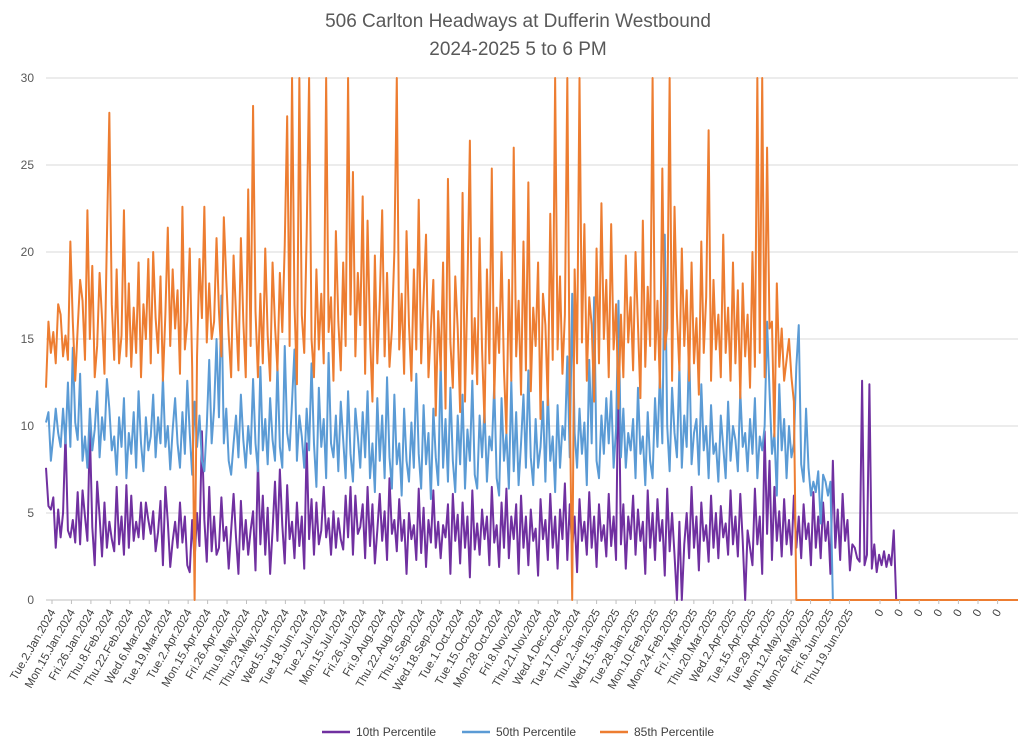  Describe the element at coordinates (28, 165) in the screenshot. I see `y-tick-label: 25` at that location.